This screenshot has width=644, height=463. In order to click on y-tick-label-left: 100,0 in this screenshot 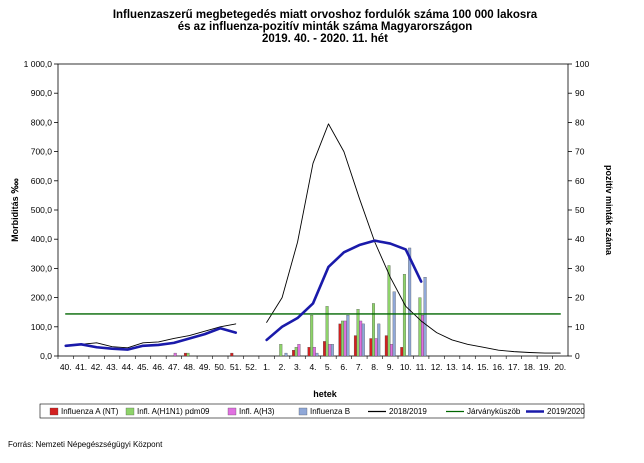, I will do `click(42, 327)`.